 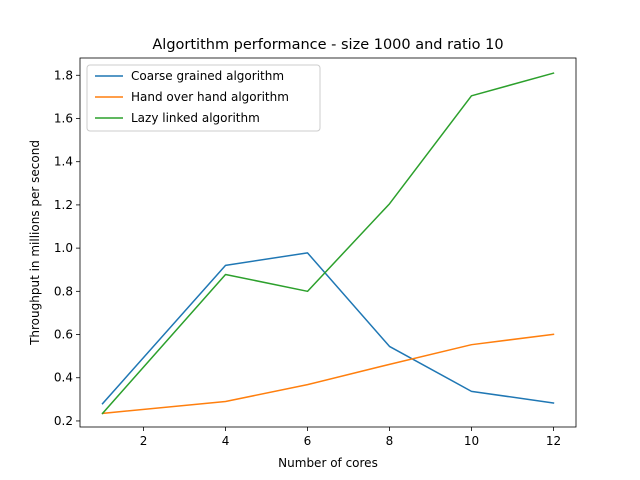 What do you see at coordinates (390, 441) in the screenshot?
I see `x-tick-label: 8` at bounding box center [390, 441].